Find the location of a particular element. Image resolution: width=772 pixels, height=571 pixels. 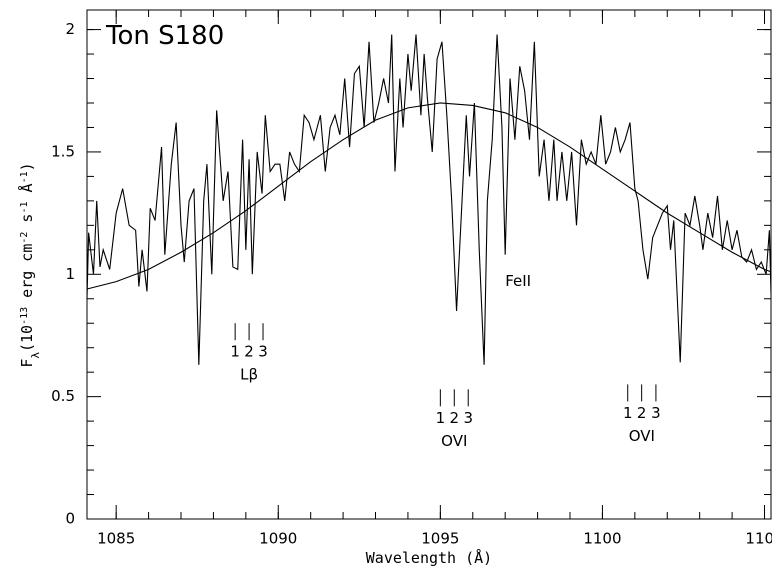

y-label-part: Å is located at coordinates (26, 192).